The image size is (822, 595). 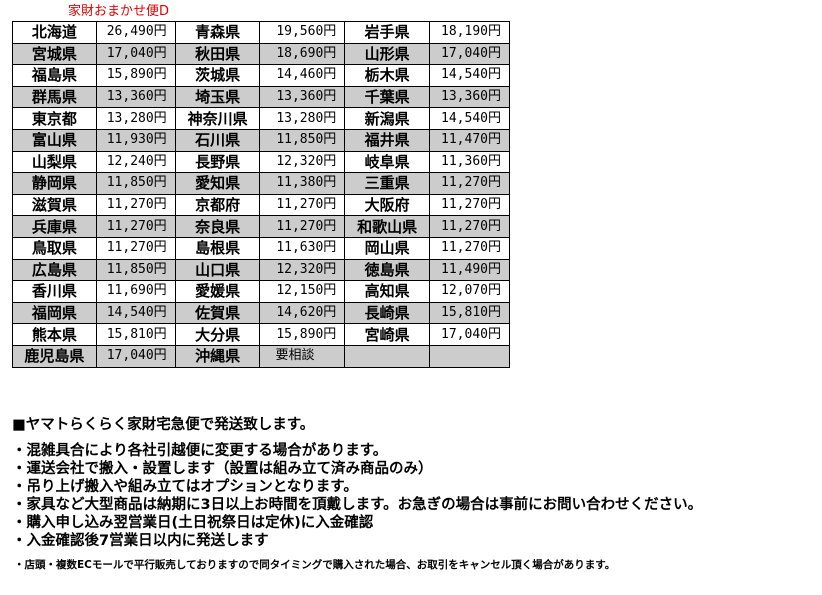 What do you see at coordinates (54, 334) in the screenshot?
I see `prefecture-cell: 熊本県` at bounding box center [54, 334].